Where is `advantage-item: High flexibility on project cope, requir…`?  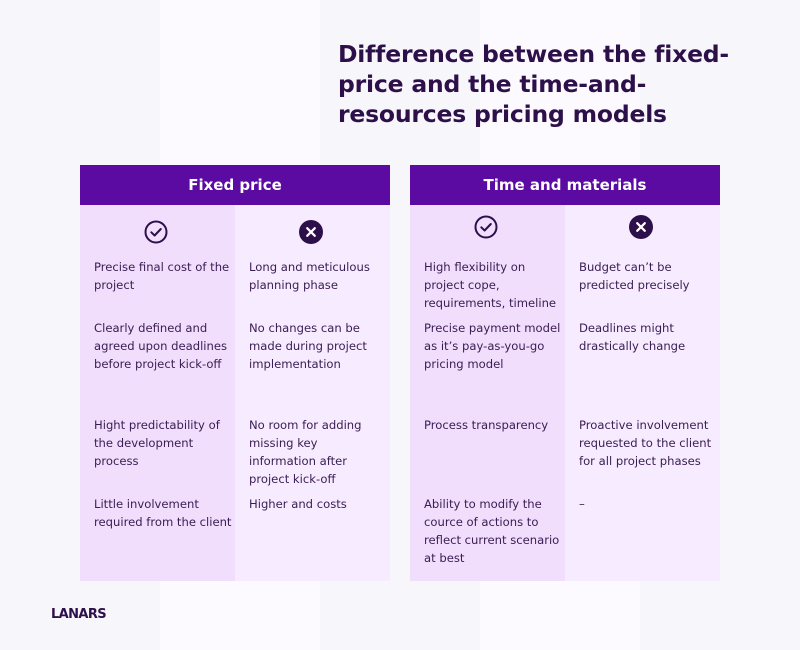
advantage-item: High flexibility on project cope, requir… is located at coordinates (490, 285).